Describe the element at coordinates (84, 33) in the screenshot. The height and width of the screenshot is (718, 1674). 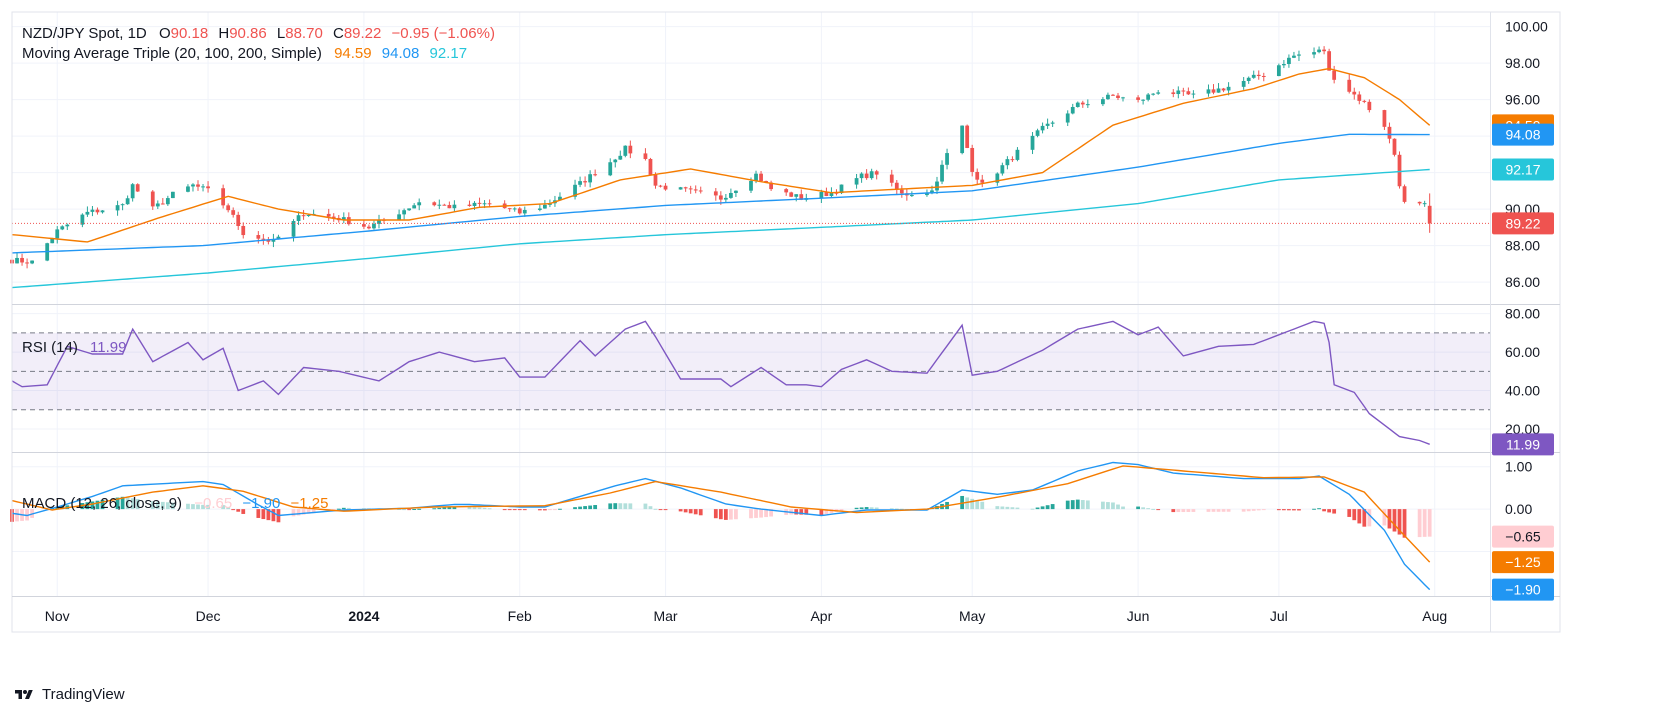
I see `symbol-title: NZD/JPY Spot, 1D` at that location.